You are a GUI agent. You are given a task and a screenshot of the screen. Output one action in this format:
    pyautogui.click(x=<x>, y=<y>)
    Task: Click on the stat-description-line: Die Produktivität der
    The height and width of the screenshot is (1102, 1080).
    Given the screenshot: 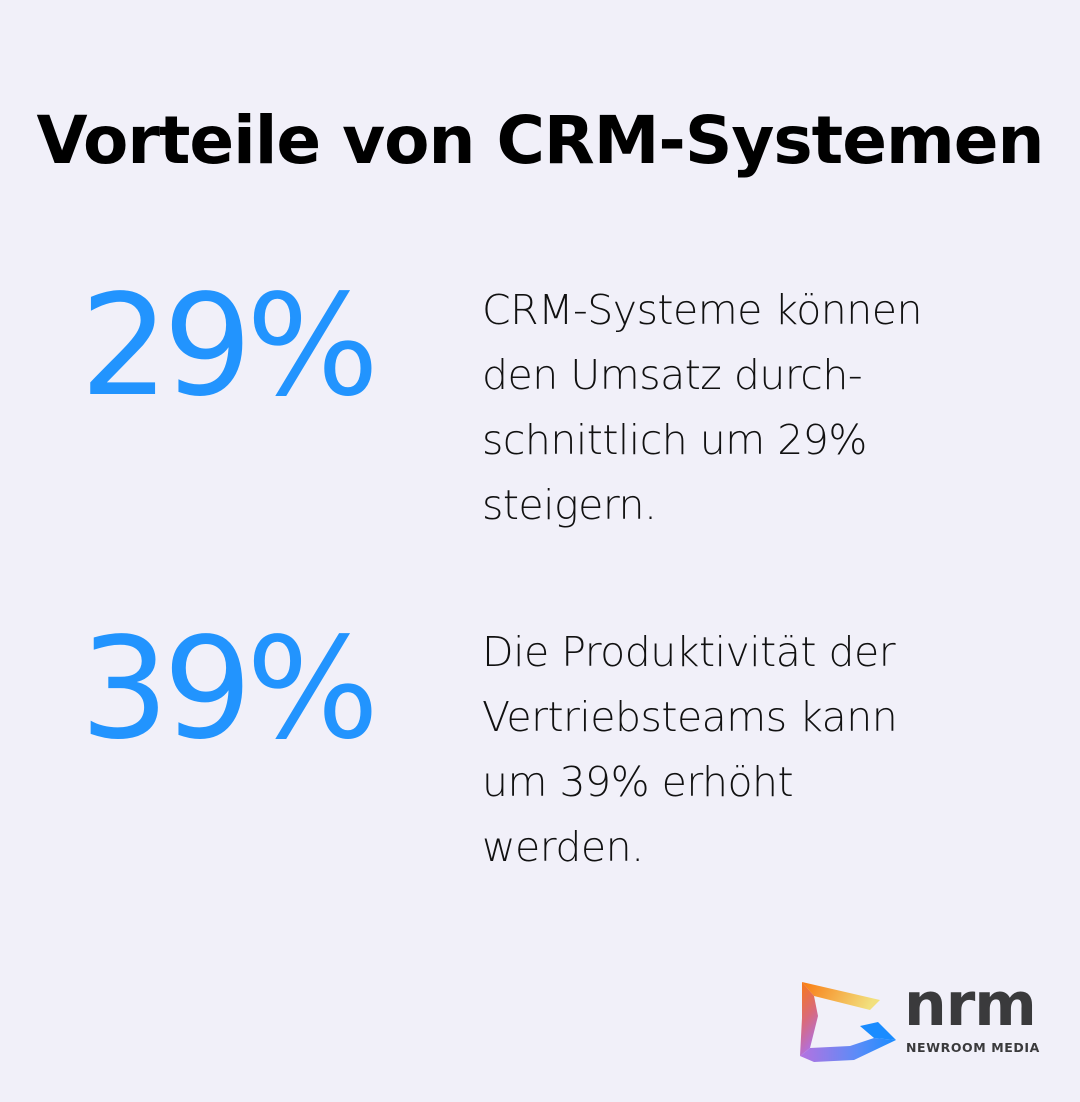 What is the action you would take?
    pyautogui.click(x=689, y=652)
    